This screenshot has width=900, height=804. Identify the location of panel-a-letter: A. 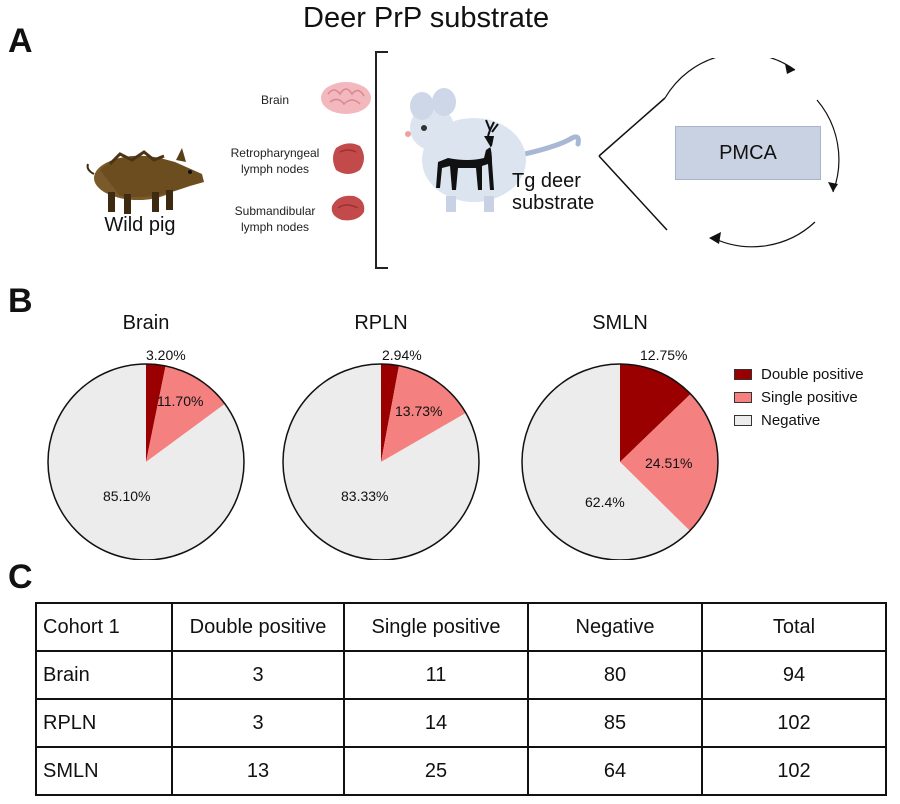
(20, 41).